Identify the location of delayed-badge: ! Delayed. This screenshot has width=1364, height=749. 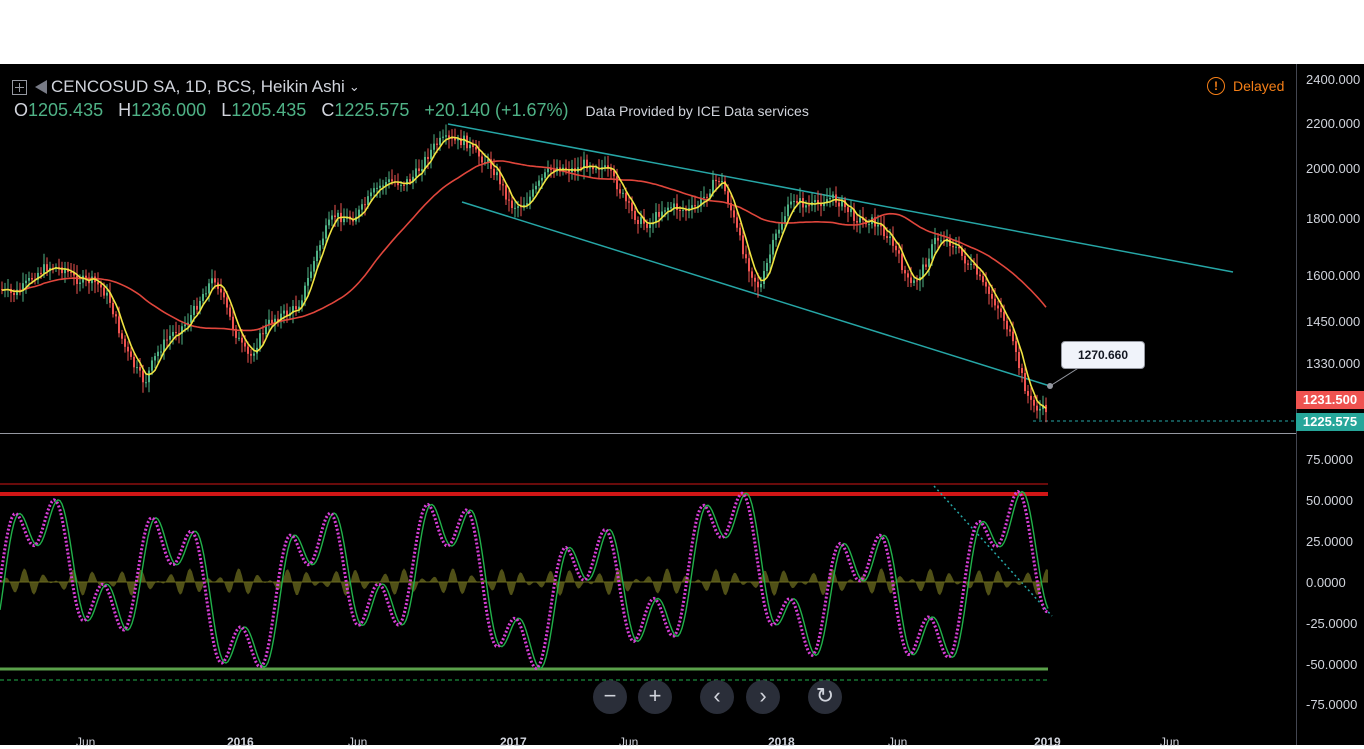
(1245, 86).